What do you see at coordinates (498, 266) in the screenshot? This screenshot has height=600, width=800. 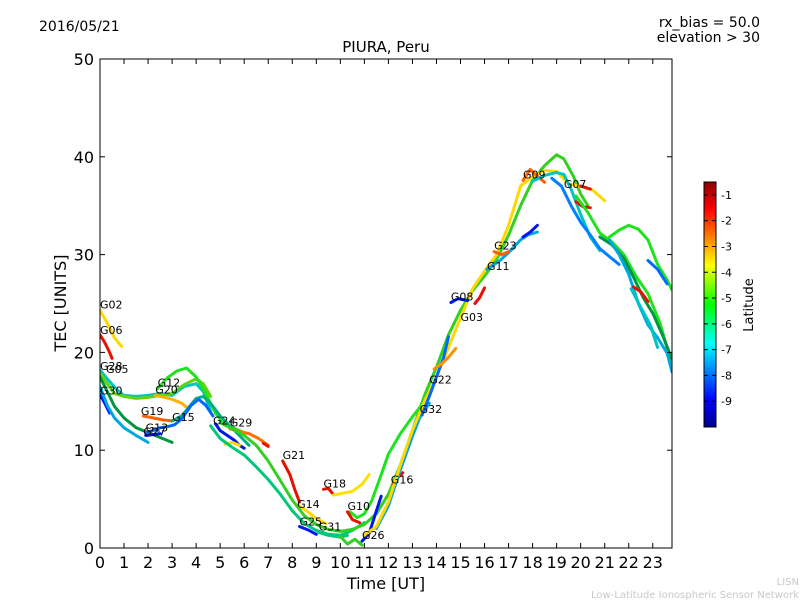 I see `satellite-label: G11` at bounding box center [498, 266].